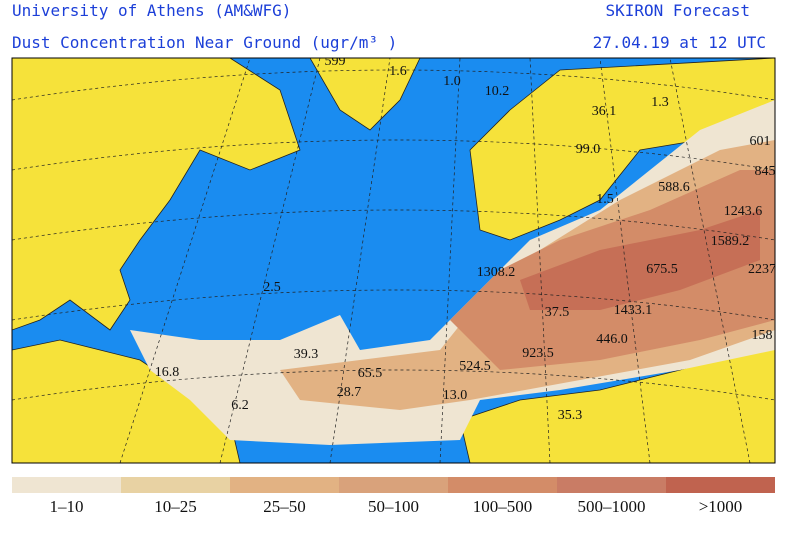 The image size is (802, 538). Describe the element at coordinates (496, 272) in the screenshot. I see `map-value-label: 1308.2` at that location.